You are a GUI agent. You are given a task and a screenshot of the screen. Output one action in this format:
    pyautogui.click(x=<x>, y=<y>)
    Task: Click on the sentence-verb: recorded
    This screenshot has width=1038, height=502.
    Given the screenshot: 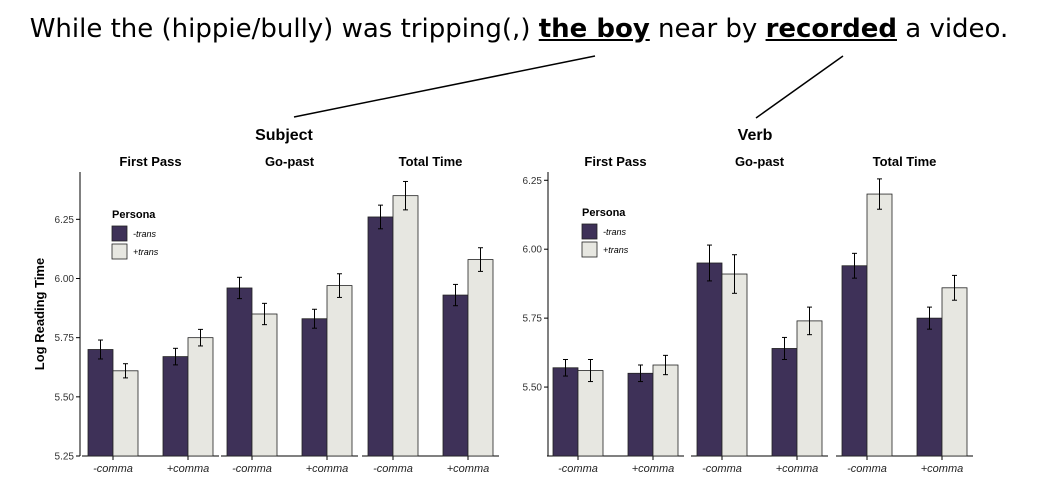 What is the action you would take?
    pyautogui.click(x=831, y=29)
    